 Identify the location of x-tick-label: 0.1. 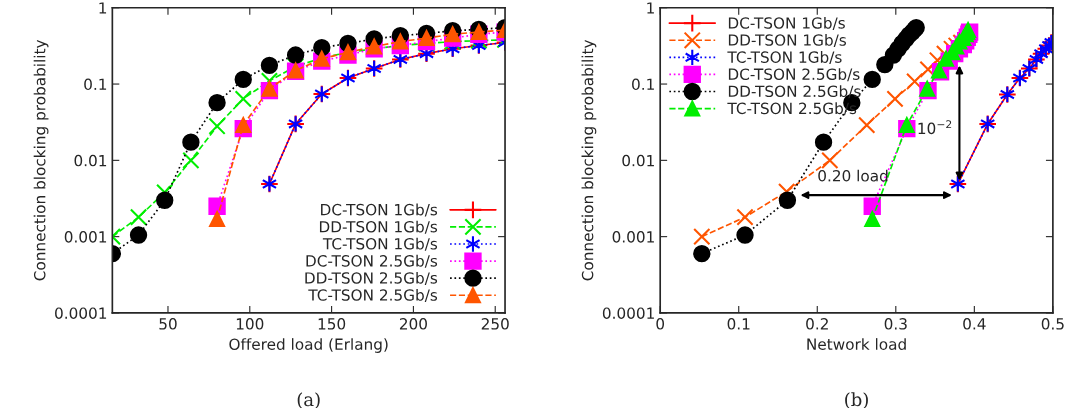
(738, 324).